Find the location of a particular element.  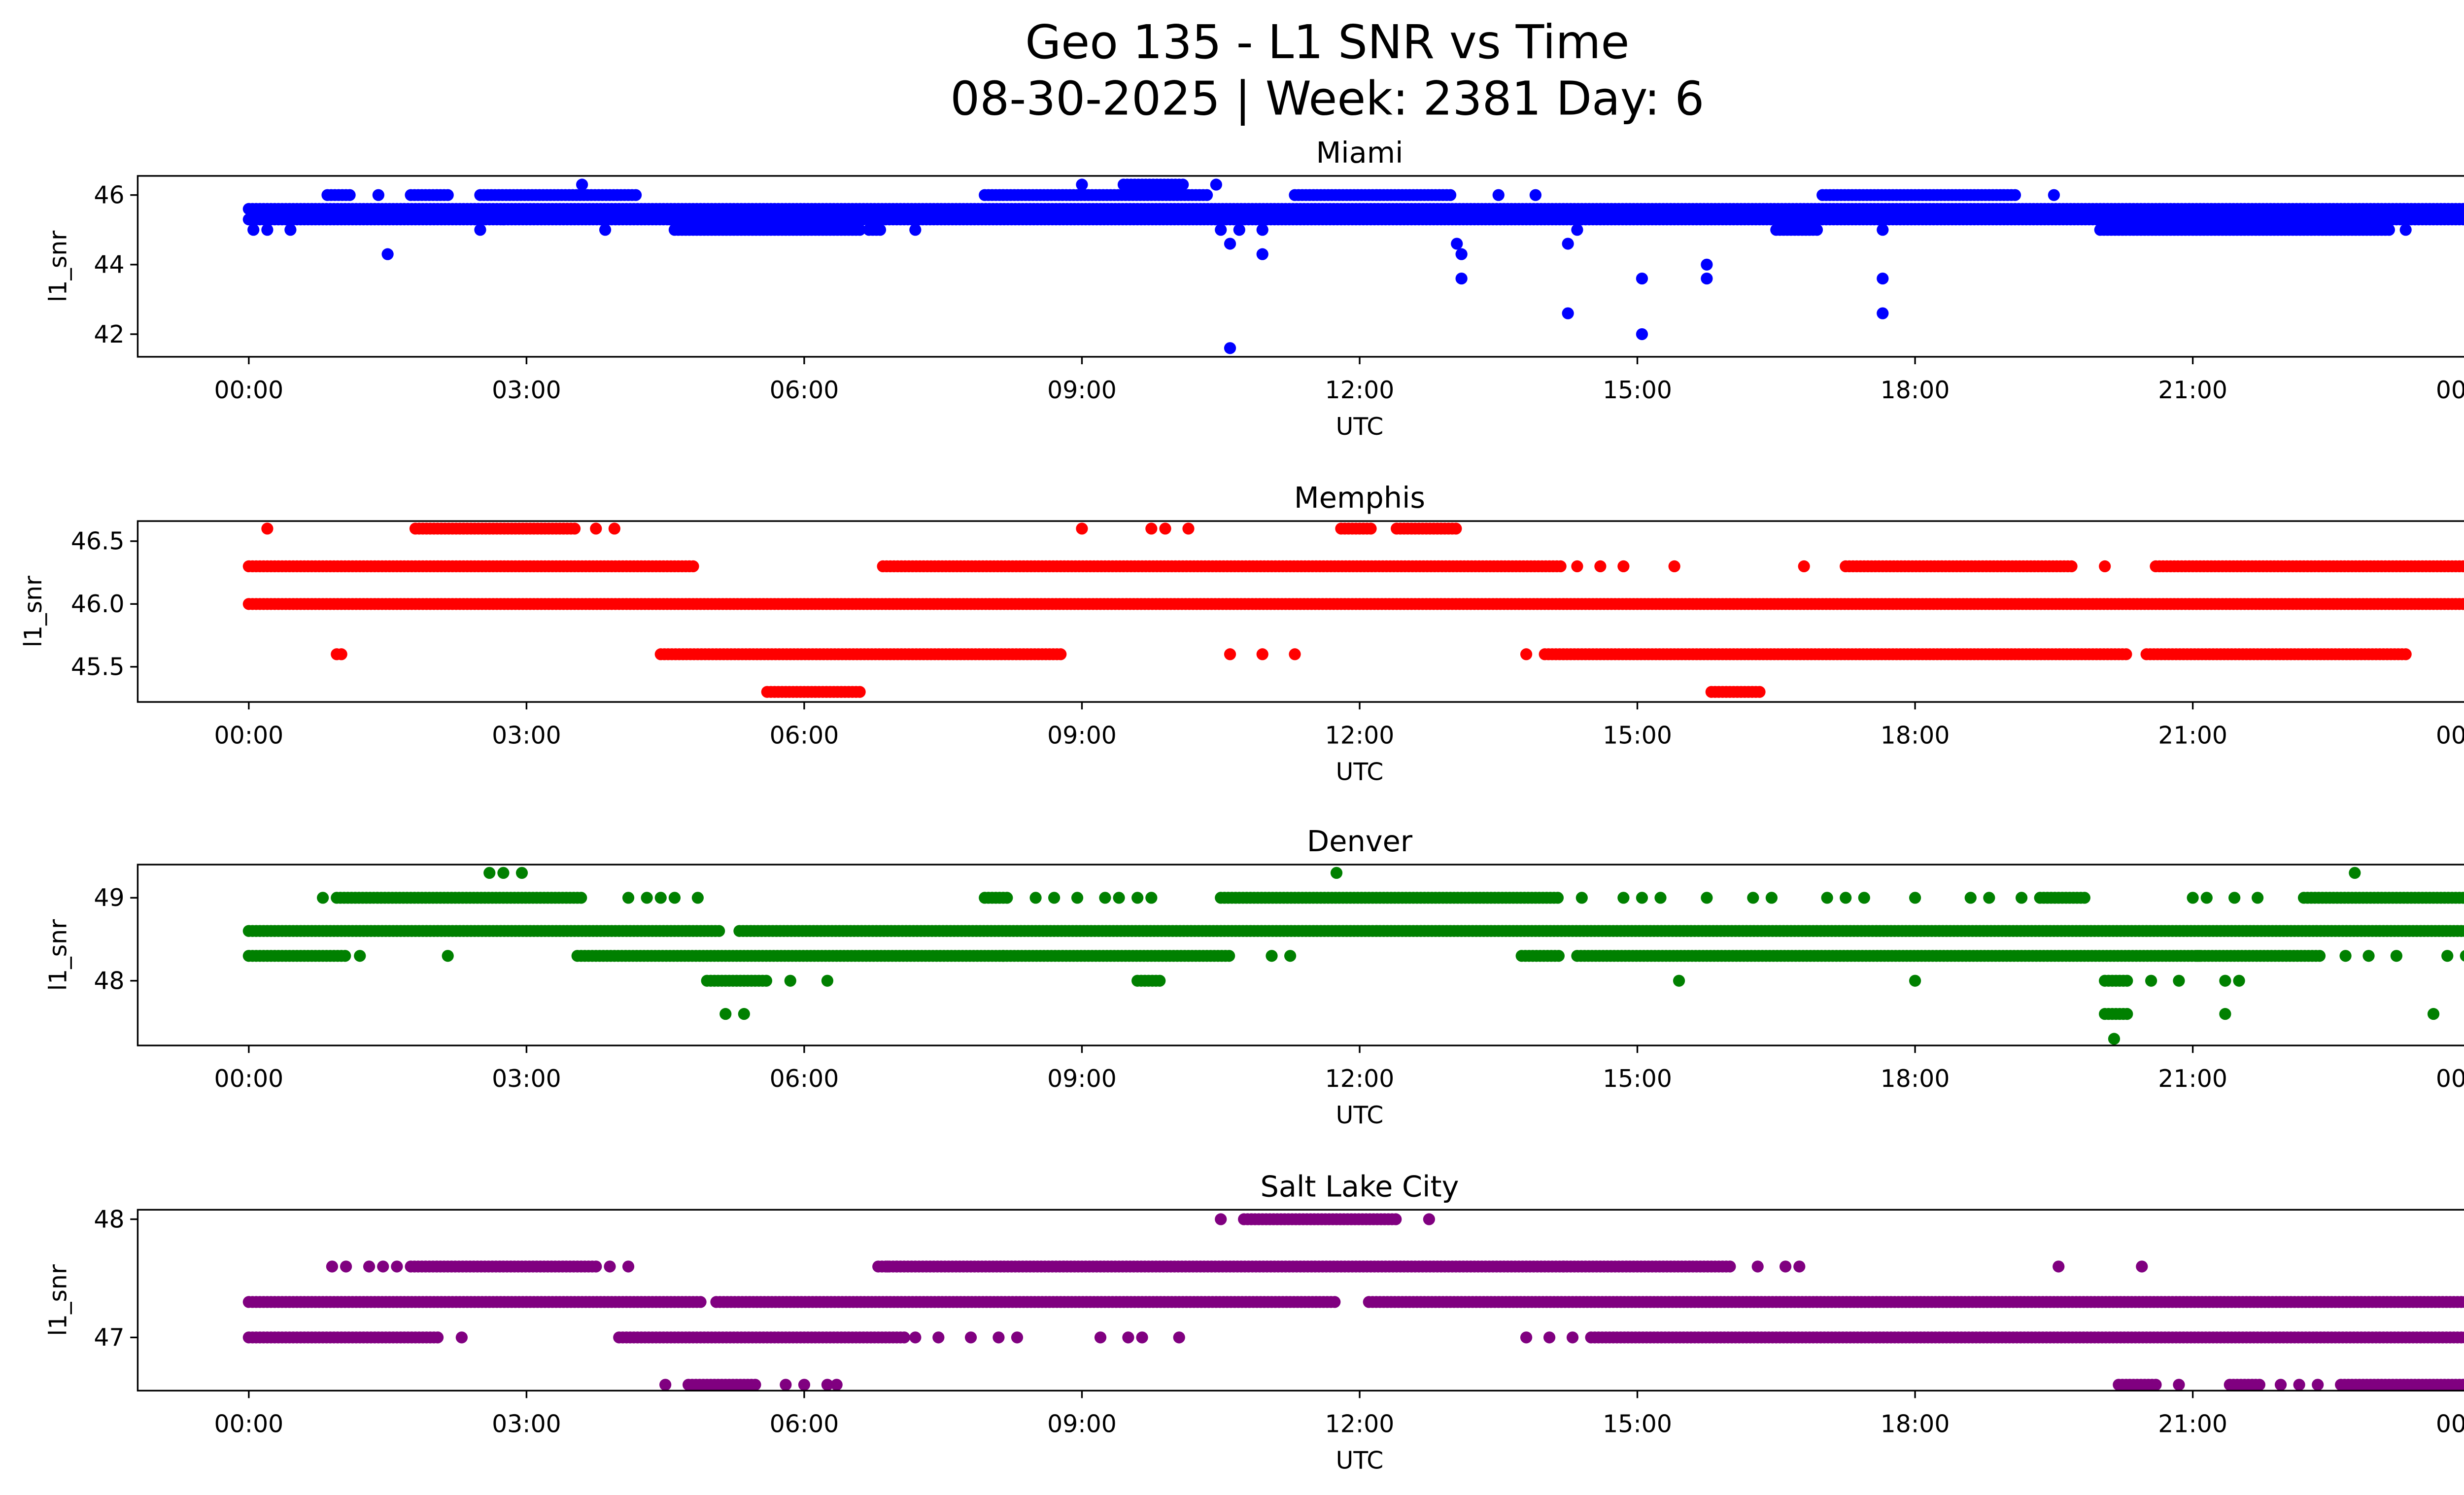

x-axis-label: UTC is located at coordinates (1360, 1115).